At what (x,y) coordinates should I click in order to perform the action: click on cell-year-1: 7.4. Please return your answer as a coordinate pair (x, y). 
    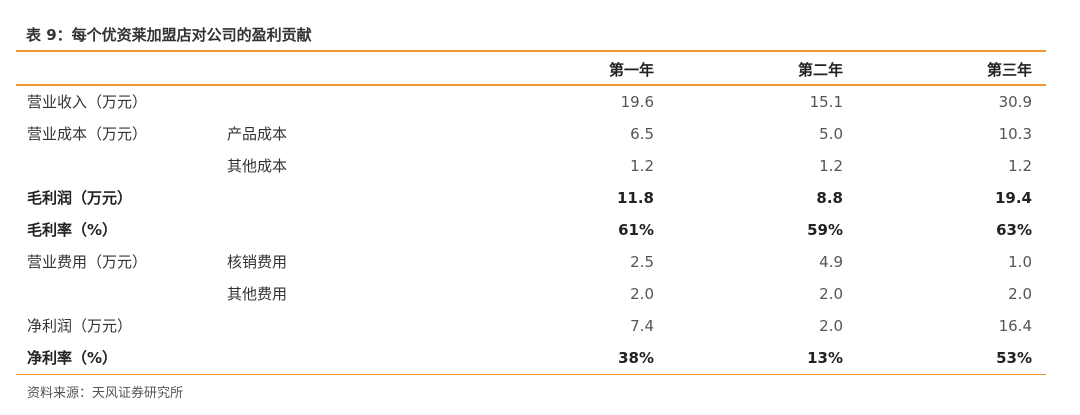
    Looking at the image, I should click on (642, 326).